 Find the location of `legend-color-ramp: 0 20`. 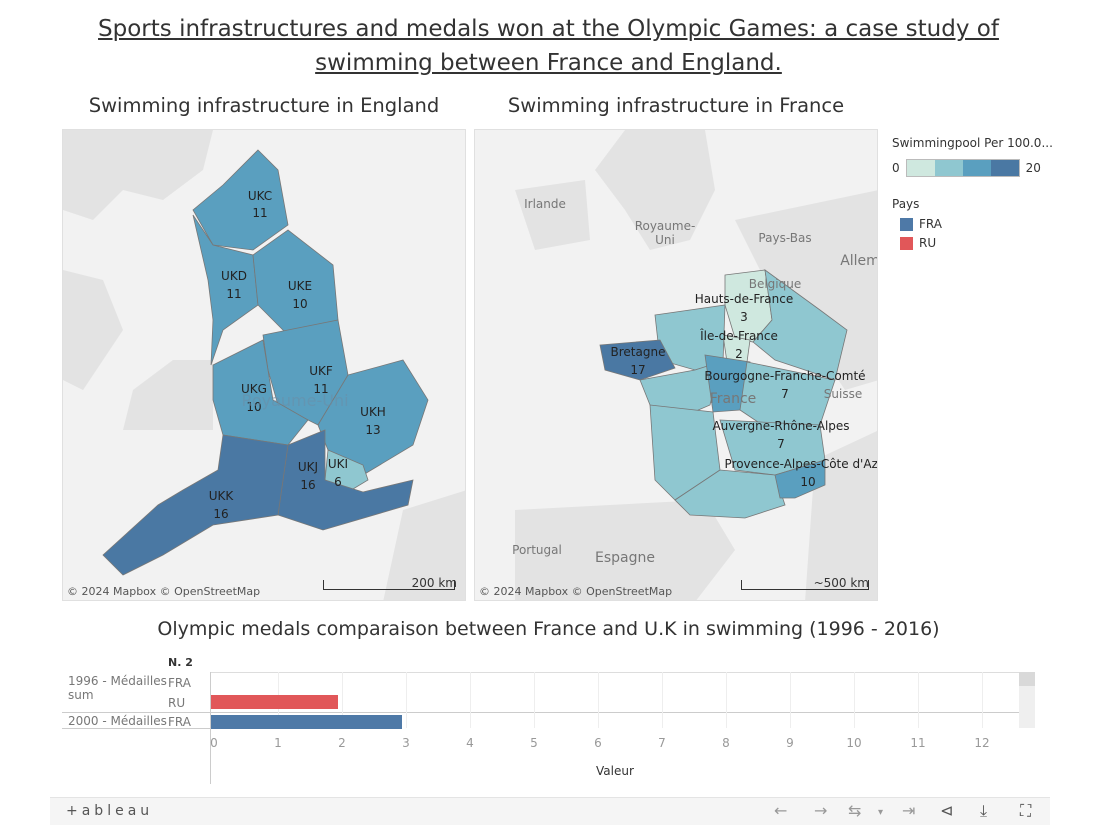

legend-color-ramp: 0 20 is located at coordinates (972, 168).